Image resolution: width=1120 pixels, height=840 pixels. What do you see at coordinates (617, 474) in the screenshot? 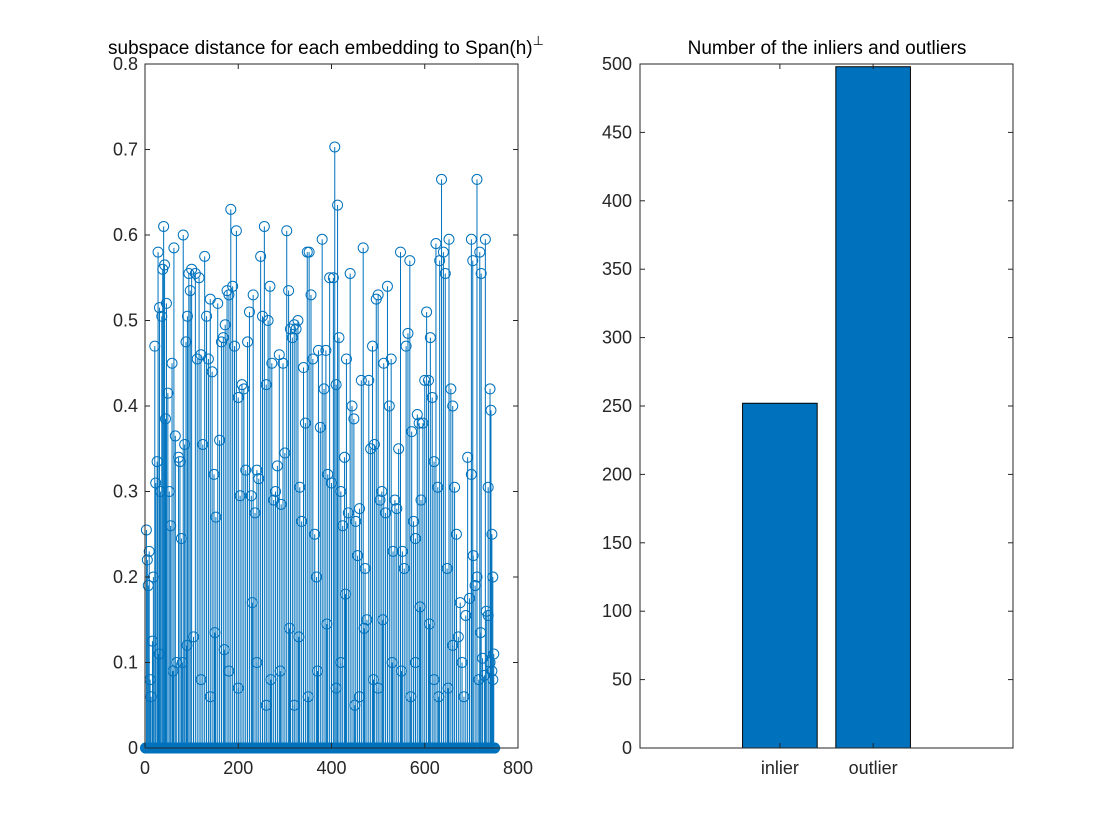
I see `bar-y-tick-label: 200` at bounding box center [617, 474].